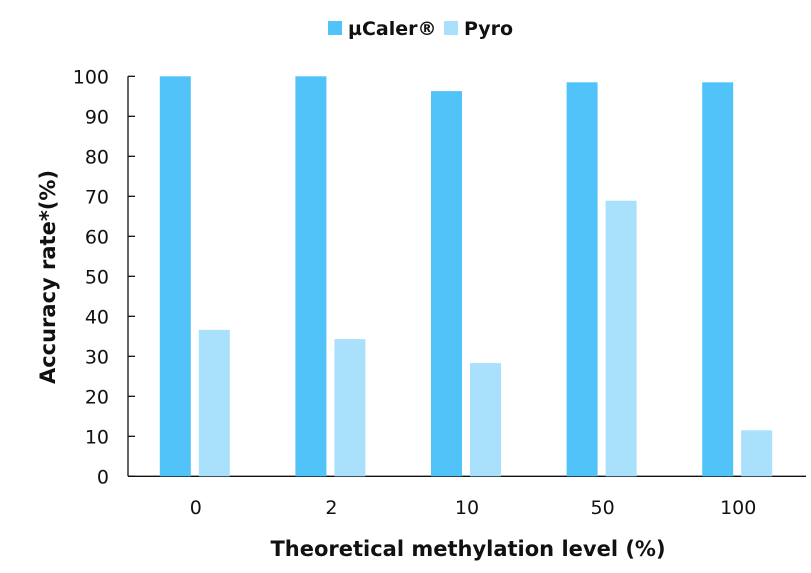 The height and width of the screenshot is (573, 811). Describe the element at coordinates (488, 29) in the screenshot. I see `legend-label: Pyro` at that location.